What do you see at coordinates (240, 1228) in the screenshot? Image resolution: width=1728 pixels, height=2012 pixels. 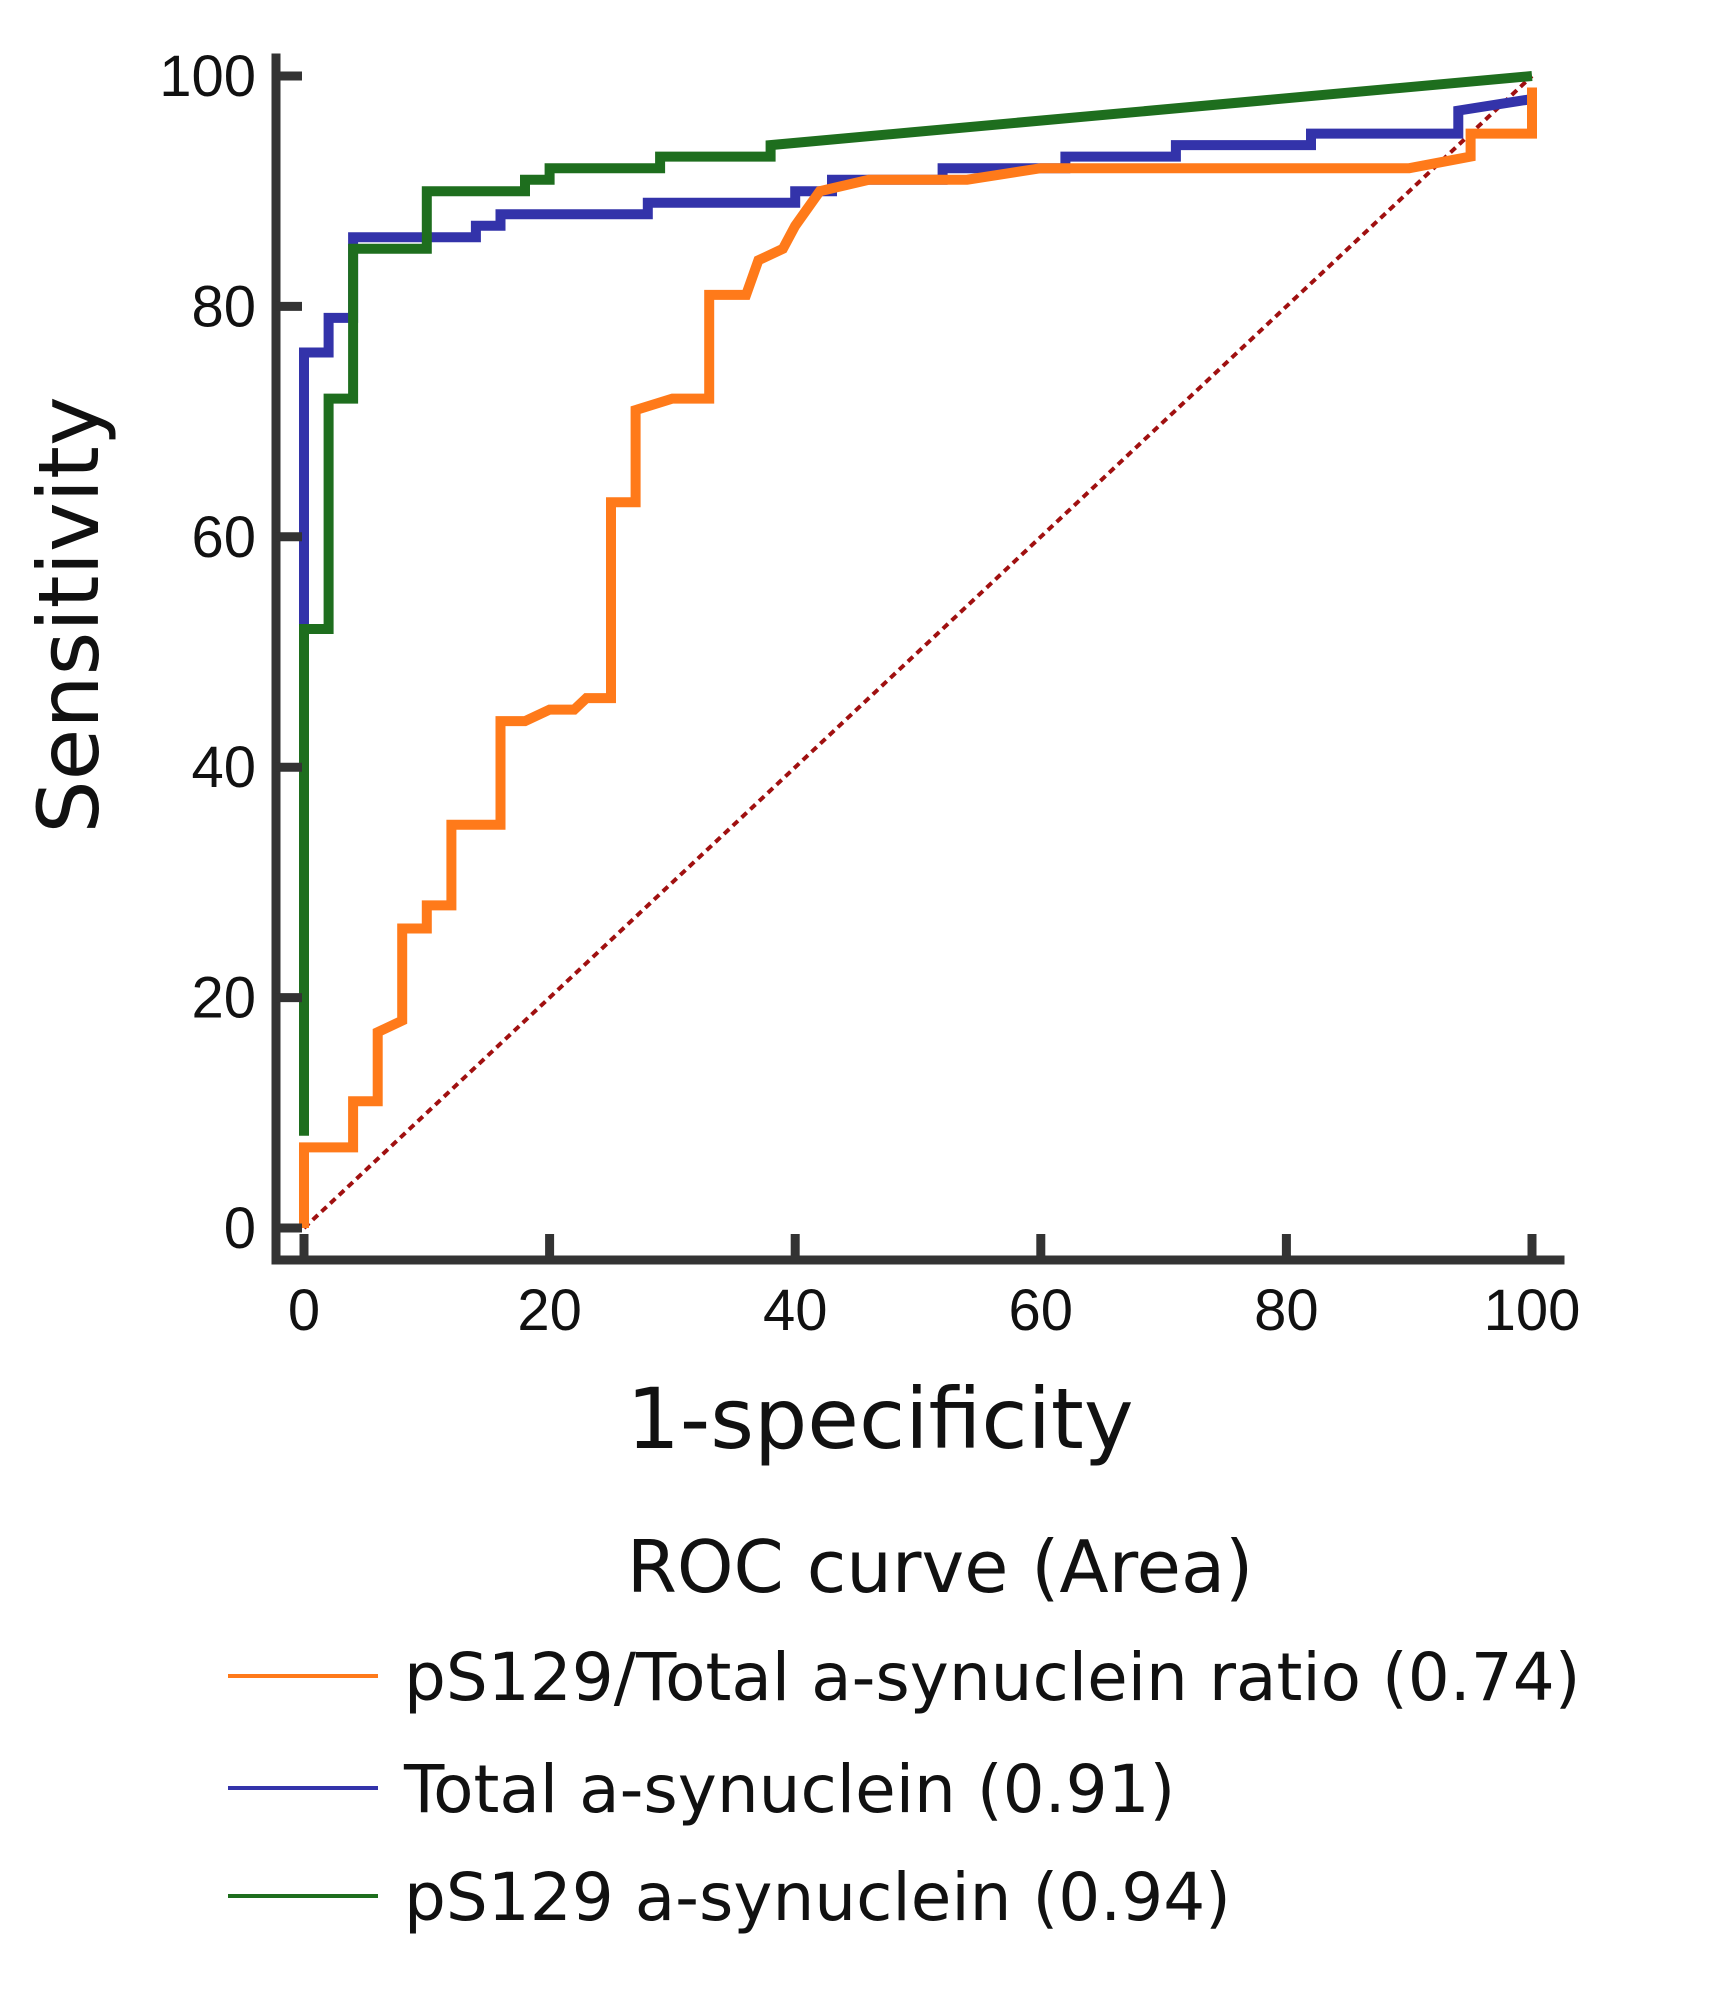 I see `y-tick-label: 0` at bounding box center [240, 1228].